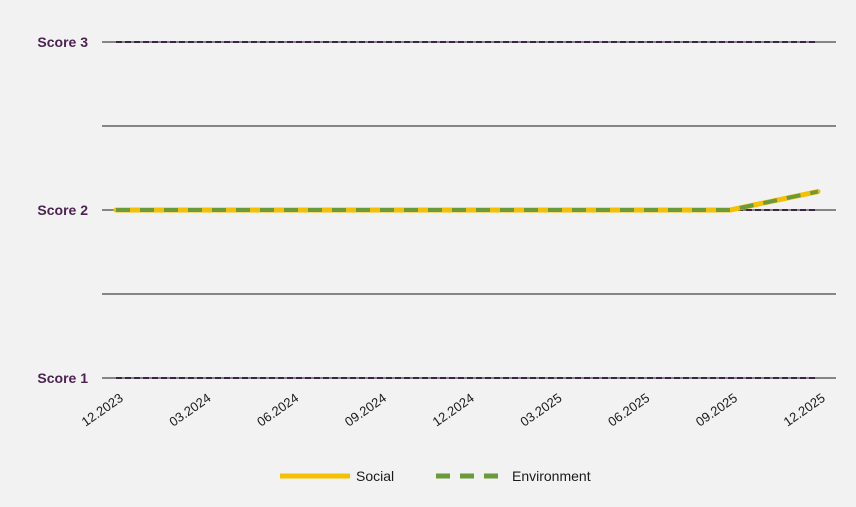 The width and height of the screenshot is (856, 507). What do you see at coordinates (277, 409) in the screenshot?
I see `x-tick-label: 06.2024` at bounding box center [277, 409].